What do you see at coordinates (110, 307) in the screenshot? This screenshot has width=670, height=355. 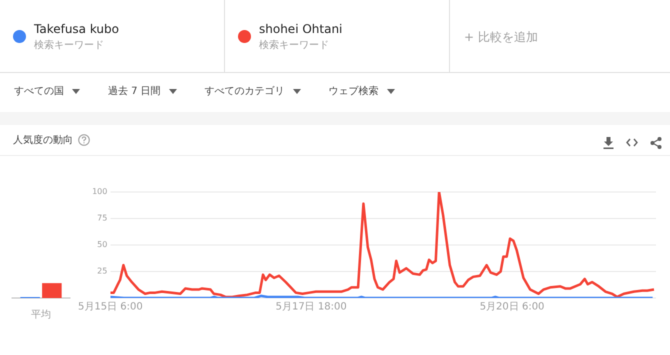 I see `x-tick-label: 5月15日 6:00` at bounding box center [110, 307].